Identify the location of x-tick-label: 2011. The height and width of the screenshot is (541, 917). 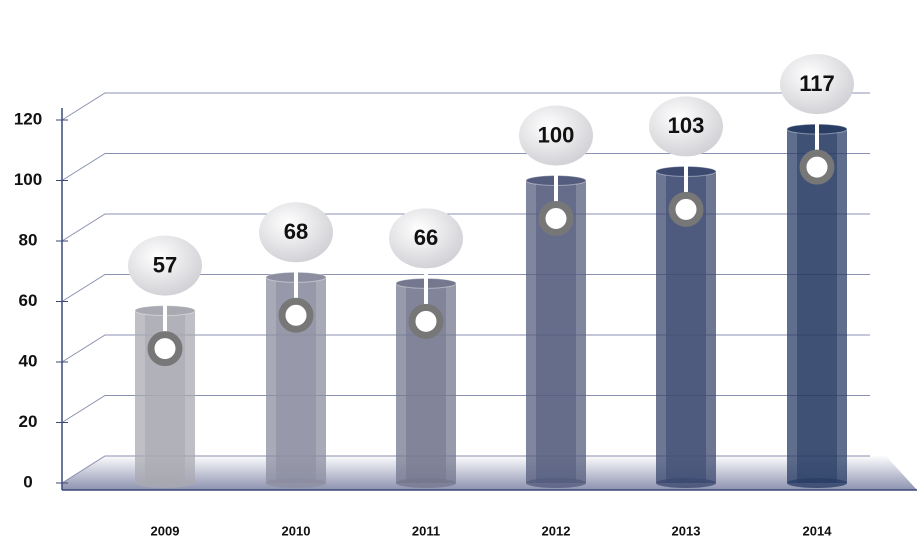
(426, 530).